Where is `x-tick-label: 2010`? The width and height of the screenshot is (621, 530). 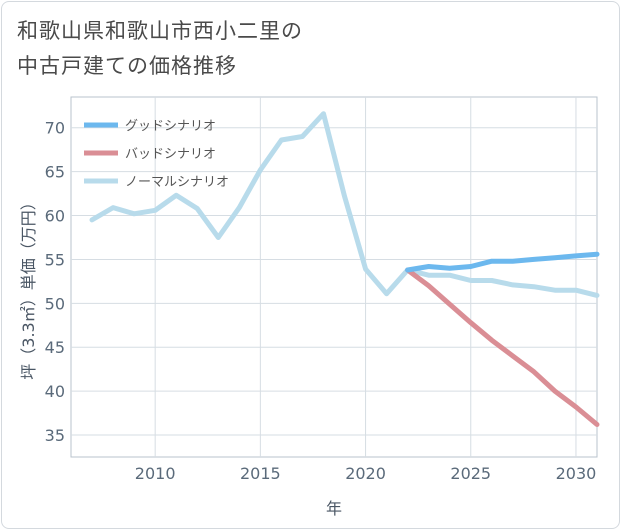 x-tick-label: 2010 is located at coordinates (155, 473).